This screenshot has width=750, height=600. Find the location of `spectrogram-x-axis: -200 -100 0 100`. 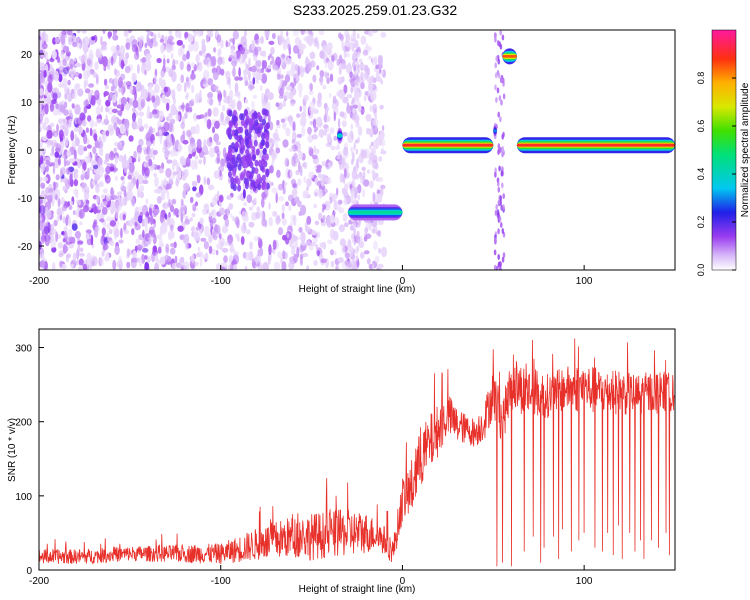

spectrogram-x-axis: -200 -100 0 100 is located at coordinates (311, 276).